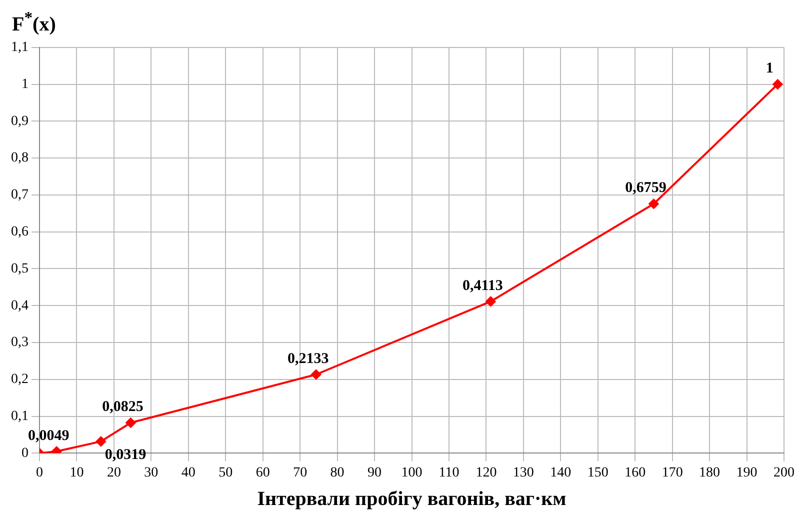 The image size is (806, 527). I want to click on x-tick-label: 30, so click(151, 472).